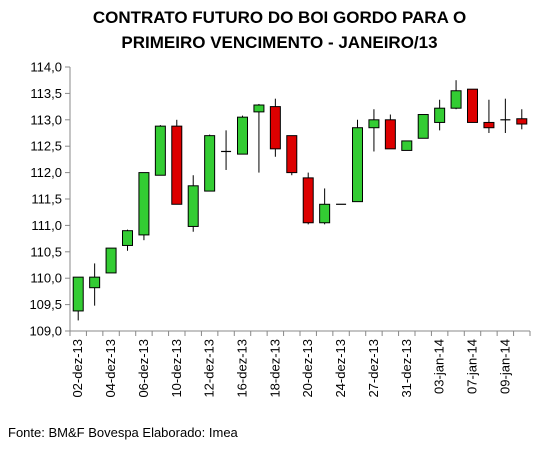 This screenshot has height=454, width=559. What do you see at coordinates (406, 368) in the screenshot?
I see `x-tick-label: 31-dez-13` at bounding box center [406, 368].